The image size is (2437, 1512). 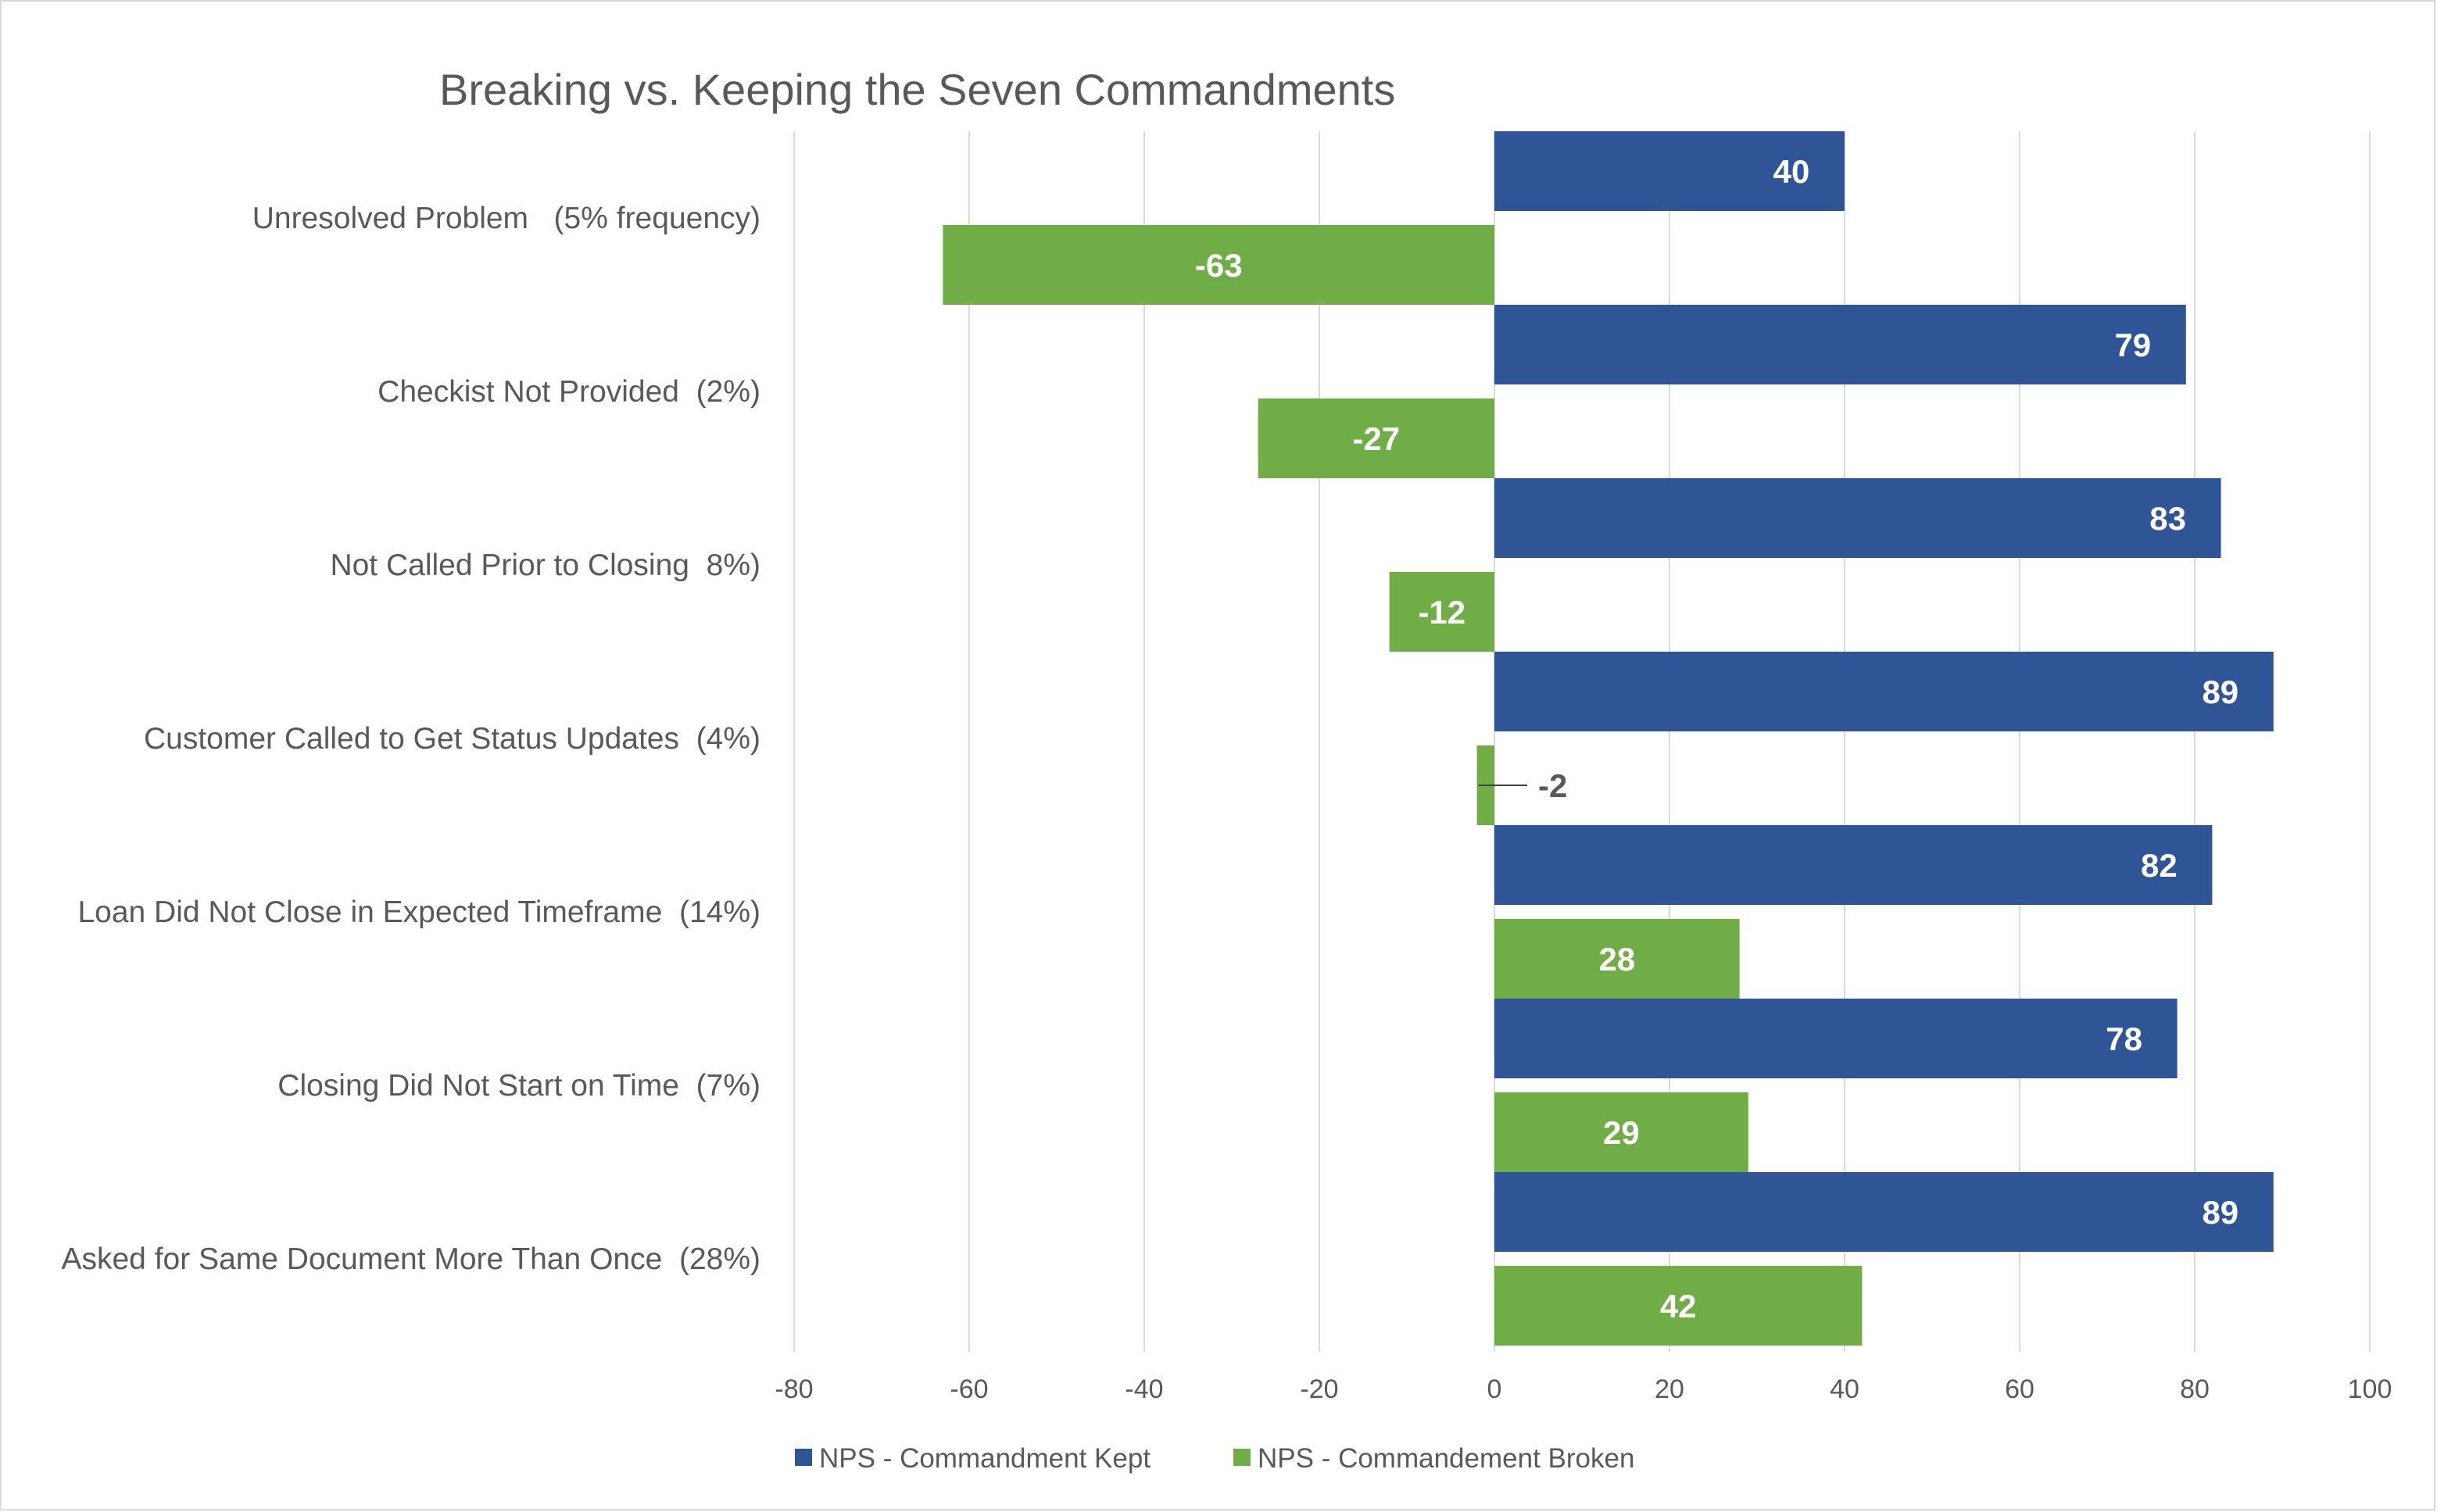 I want to click on x-tick-label: -60, so click(x=969, y=1389).